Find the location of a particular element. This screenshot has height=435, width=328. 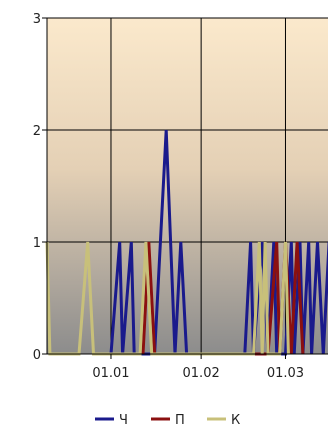

legend-label: Ч is located at coordinates (123, 420).